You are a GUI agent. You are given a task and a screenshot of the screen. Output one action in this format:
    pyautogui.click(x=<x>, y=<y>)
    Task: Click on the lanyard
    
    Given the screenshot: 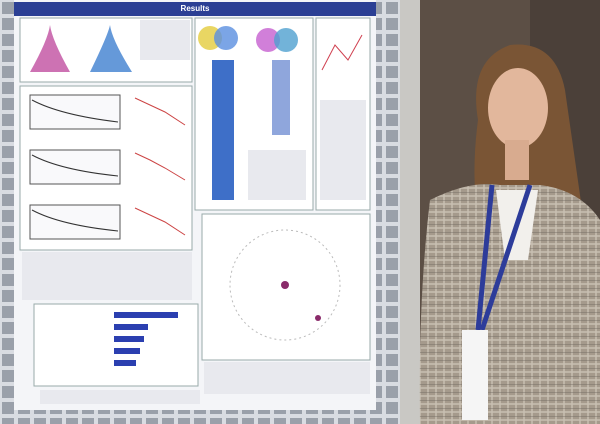 What is the action you would take?
    pyautogui.click(x=504, y=257)
    